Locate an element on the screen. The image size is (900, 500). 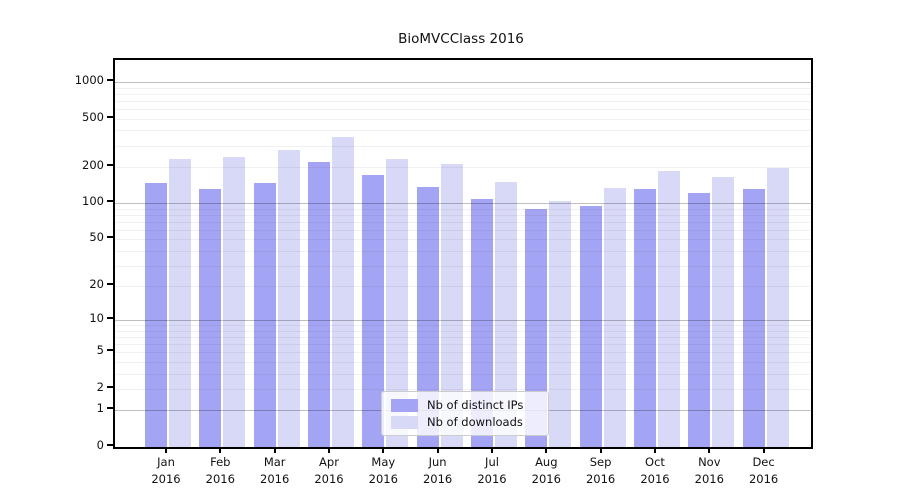
x-tick-label: Oct 2016 is located at coordinates (655, 471).